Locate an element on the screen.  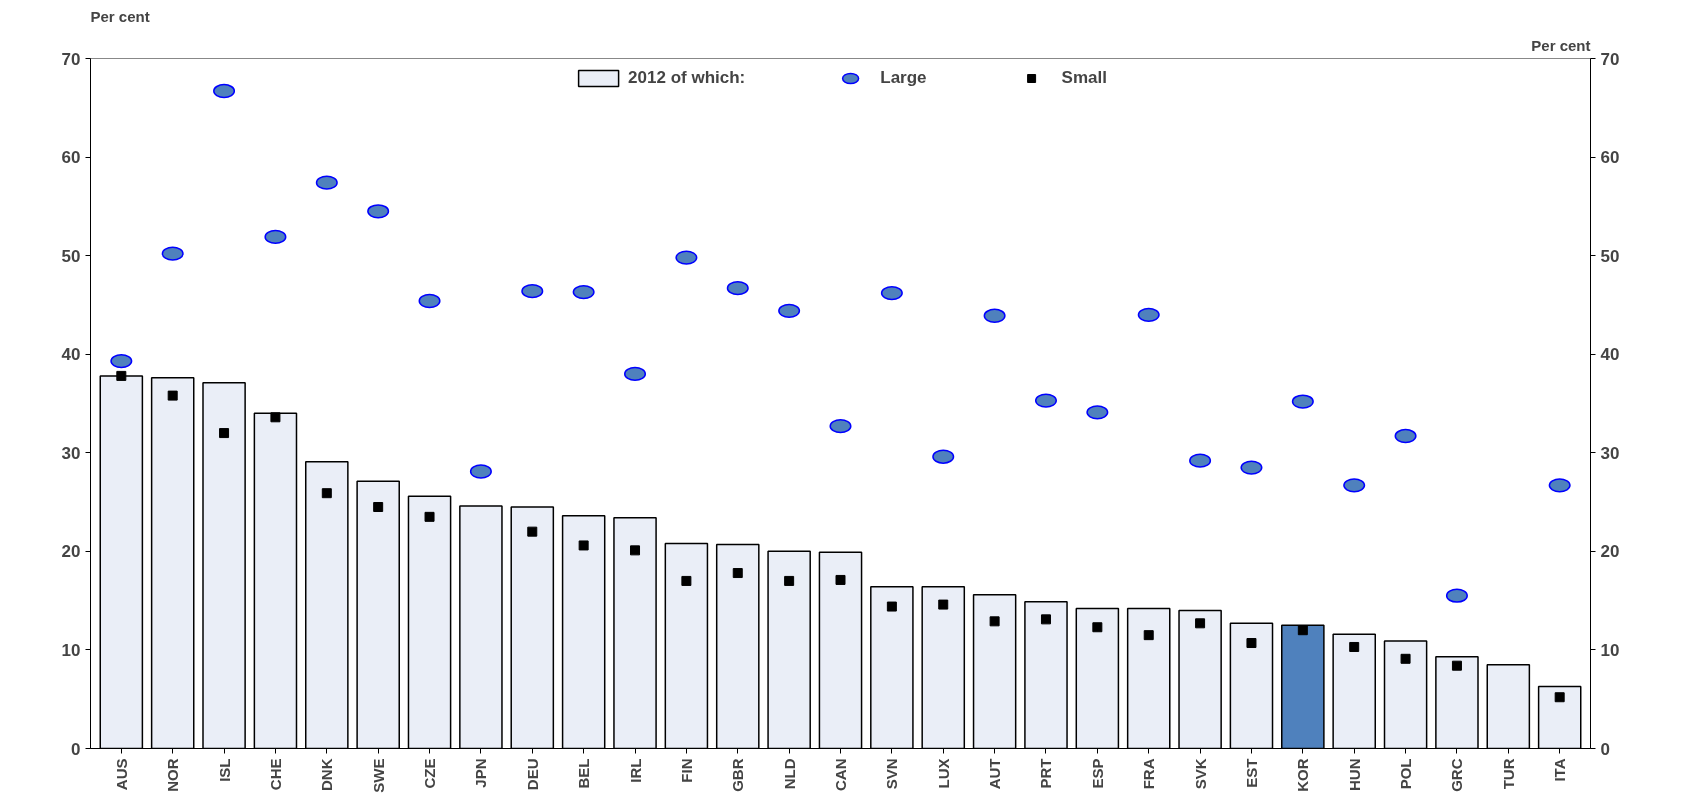
x-tick-label: SWE is located at coordinates (378, 775).